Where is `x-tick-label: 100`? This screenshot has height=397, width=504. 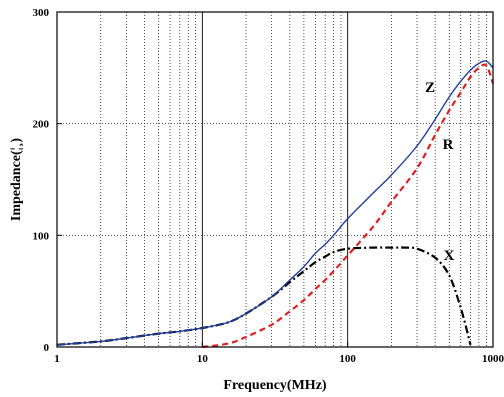 x-tick-label: 100 is located at coordinates (347, 359).